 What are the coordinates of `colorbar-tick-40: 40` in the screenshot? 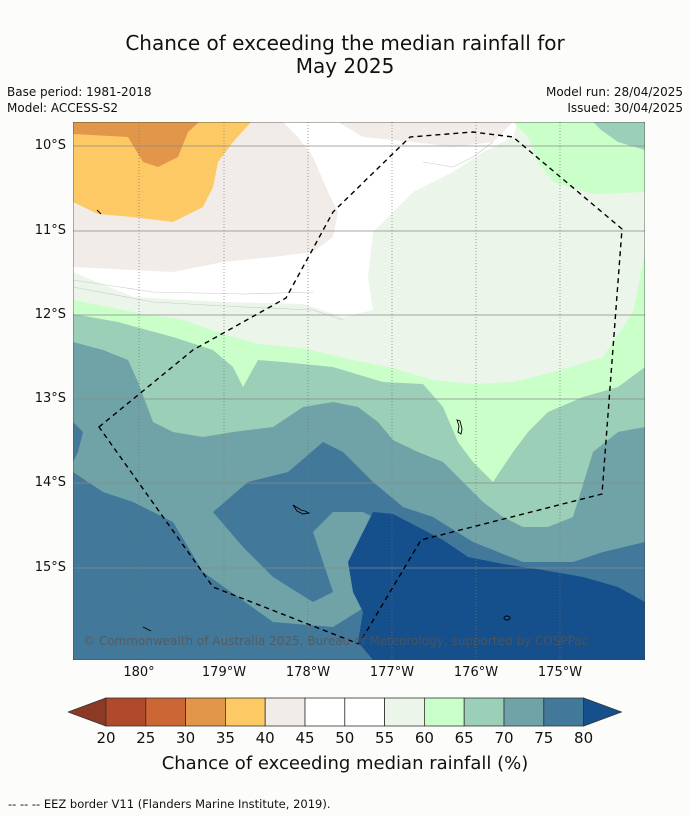 It's located at (265, 738).